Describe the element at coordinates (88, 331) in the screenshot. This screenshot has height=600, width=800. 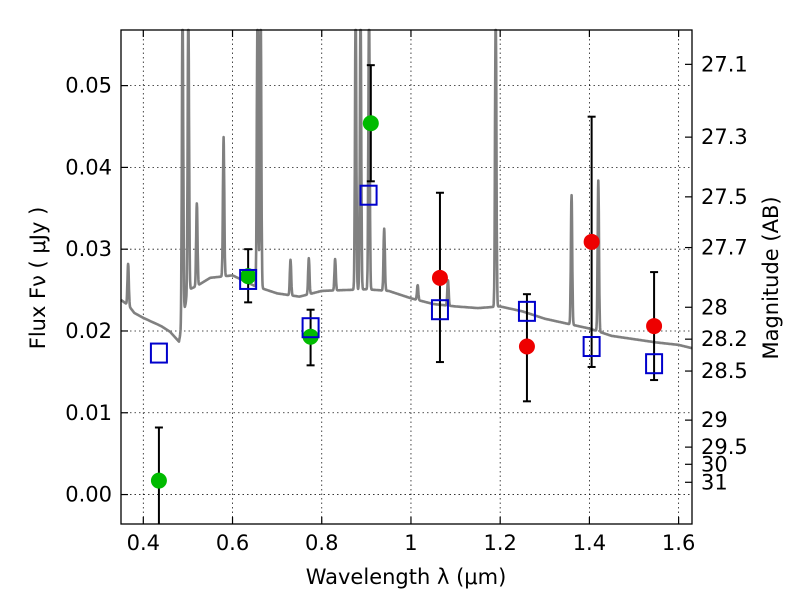
I see `y-tick-label: 0.02` at that location.